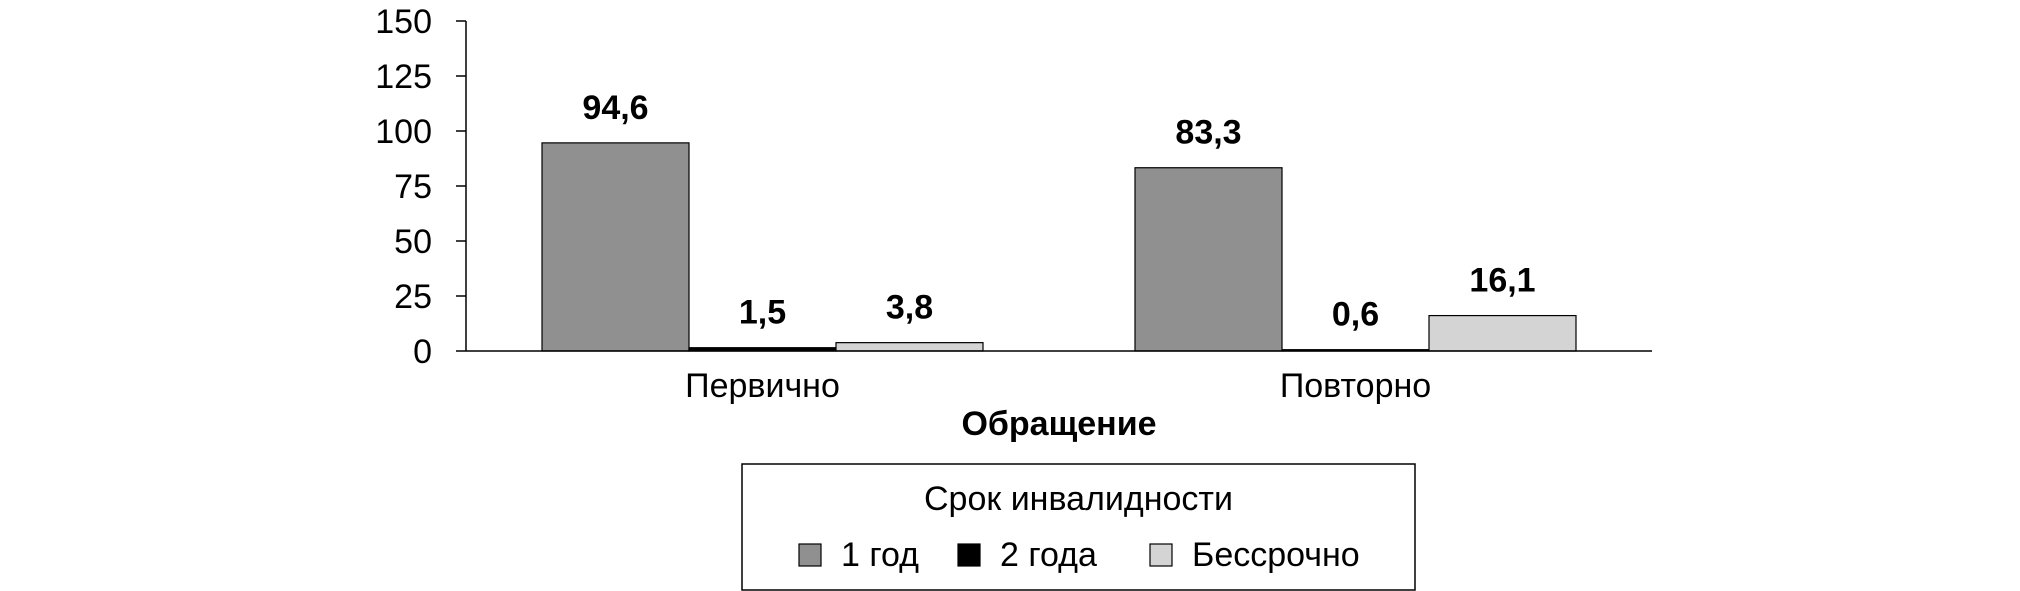  Describe the element at coordinates (909, 308) in the screenshot. I see `data-label: 3,8` at that location.